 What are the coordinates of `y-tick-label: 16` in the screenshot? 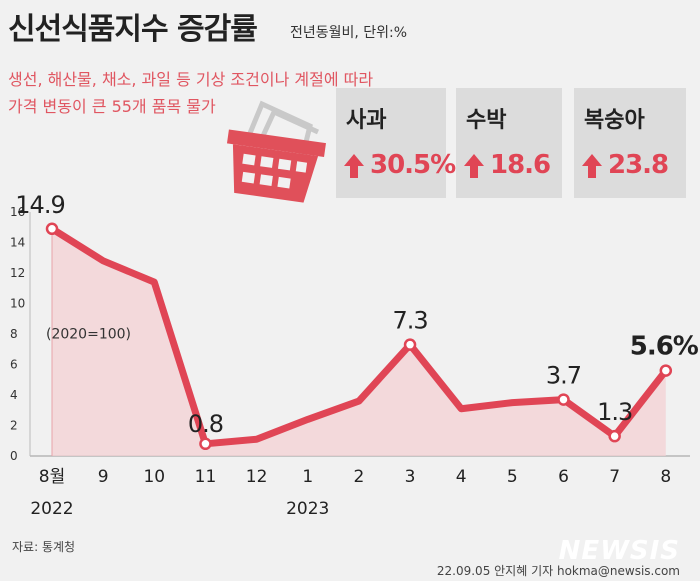 It's located at (17, 212).